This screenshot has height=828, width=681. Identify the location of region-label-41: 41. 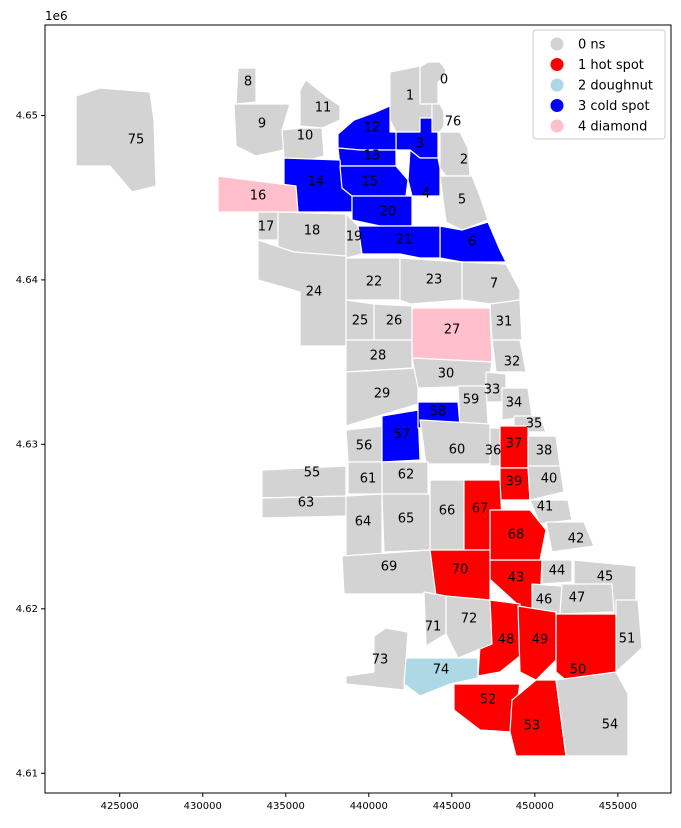
(545, 507).